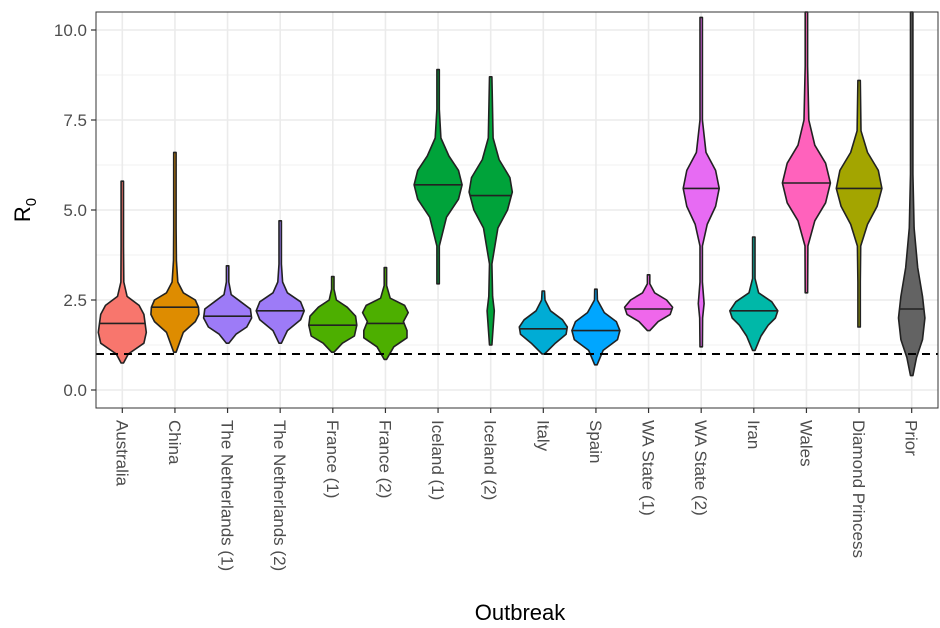 The width and height of the screenshot is (940, 628). What do you see at coordinates (753, 434) in the screenshot?
I see `x-tick-label: Iran` at bounding box center [753, 434].